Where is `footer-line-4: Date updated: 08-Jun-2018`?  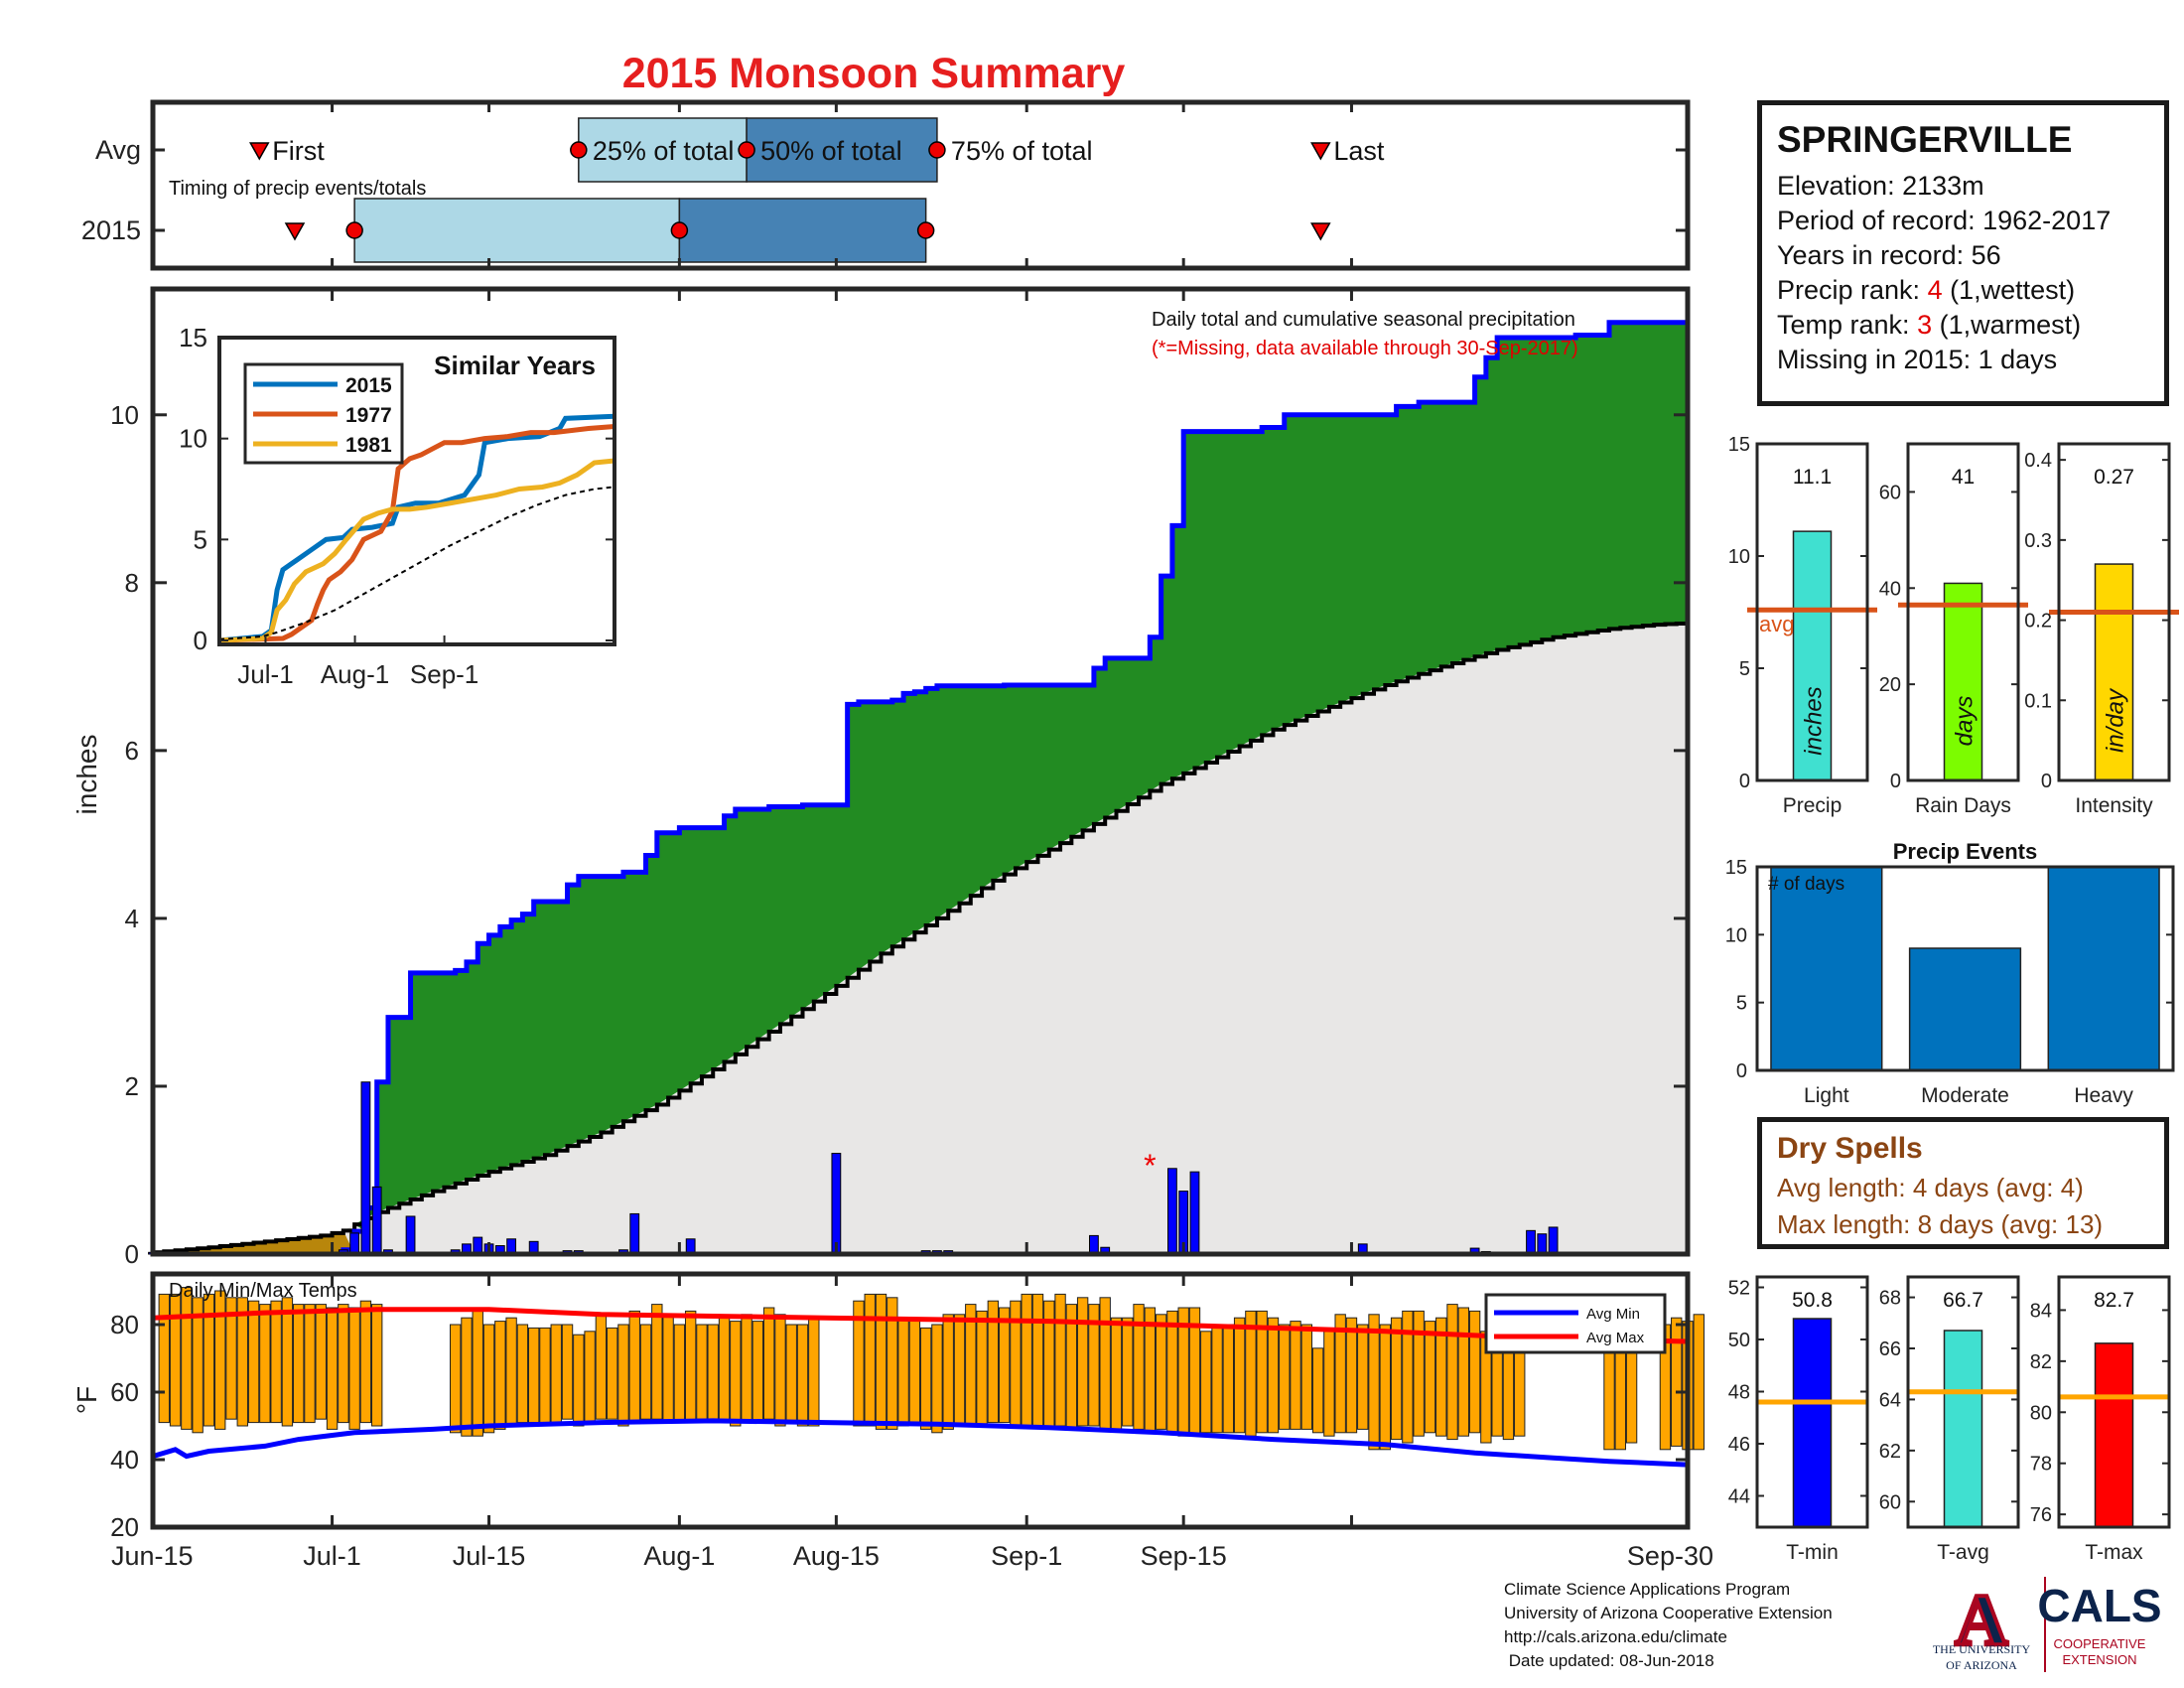
footer-line-4: Date updated: 08-Jun-2018 is located at coordinates (1609, 1660).